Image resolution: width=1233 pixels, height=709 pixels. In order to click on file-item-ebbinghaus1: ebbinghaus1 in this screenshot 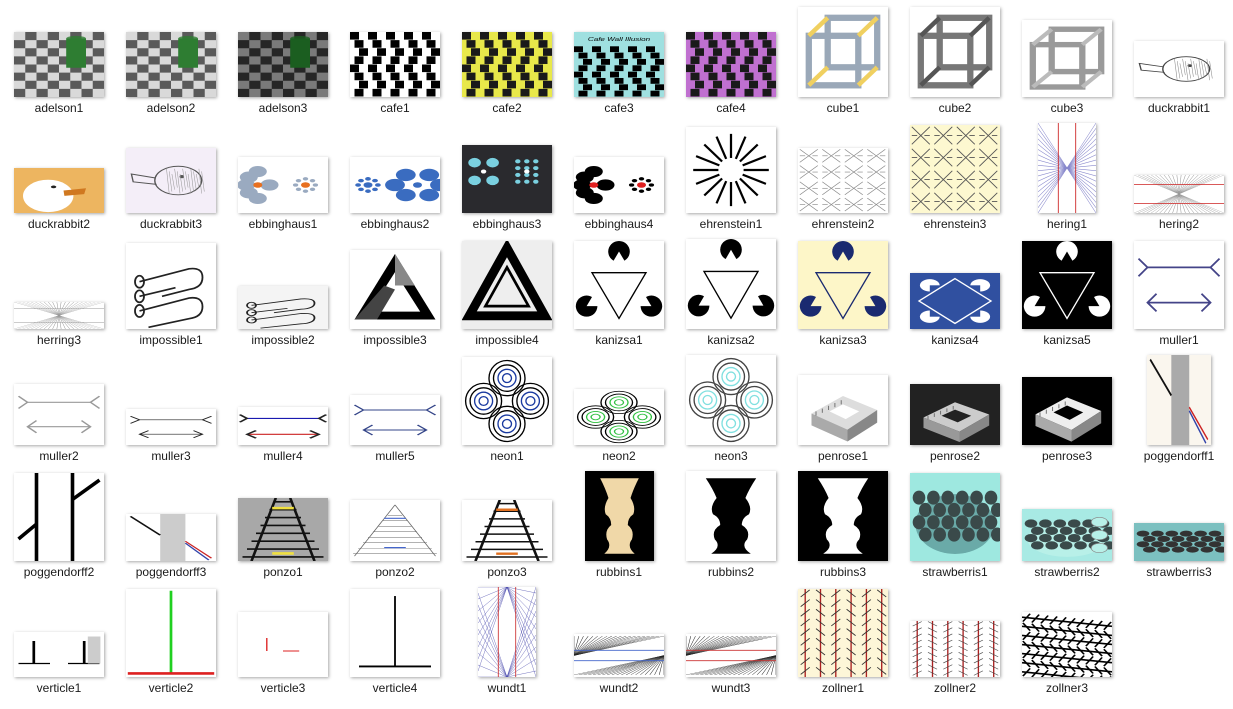, I will do `click(283, 174)`.